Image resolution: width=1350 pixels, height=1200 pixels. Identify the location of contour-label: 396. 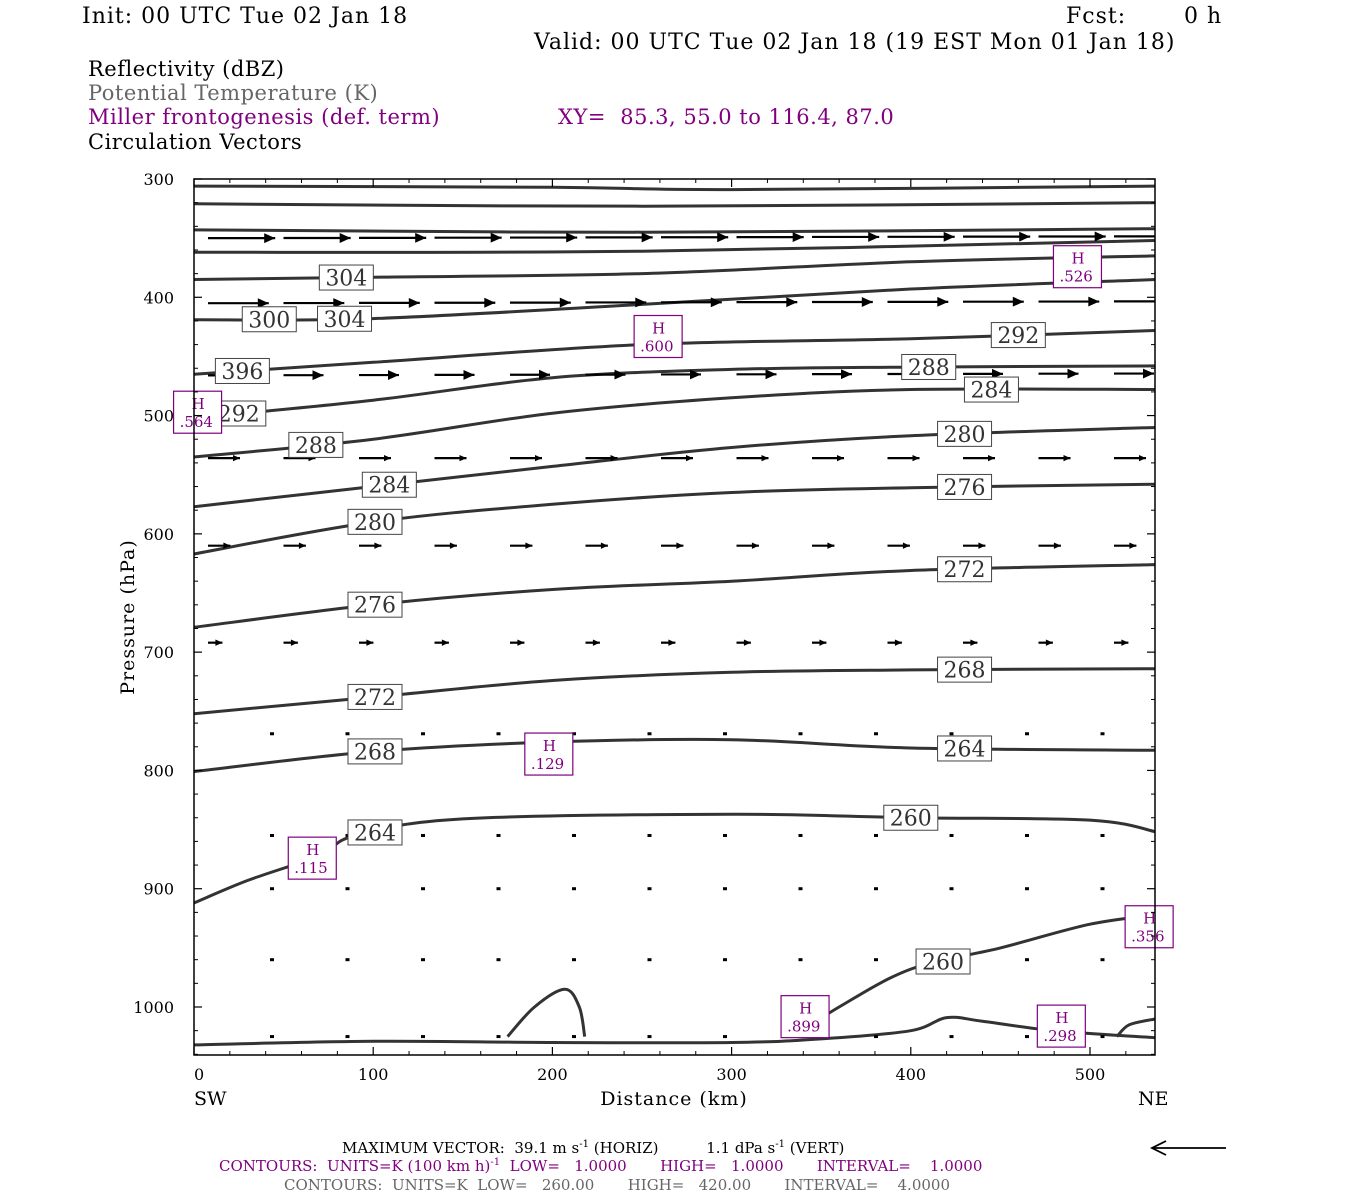
(242, 372).